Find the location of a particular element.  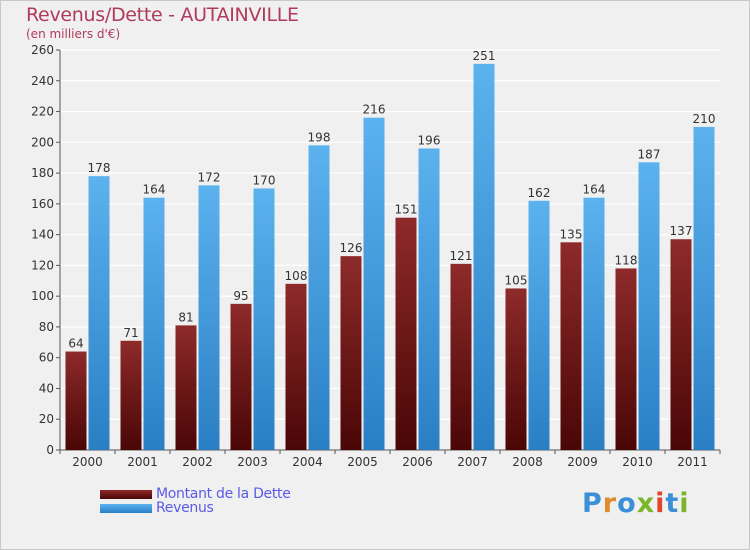

y-tick-label: 80 is located at coordinates (46, 327).